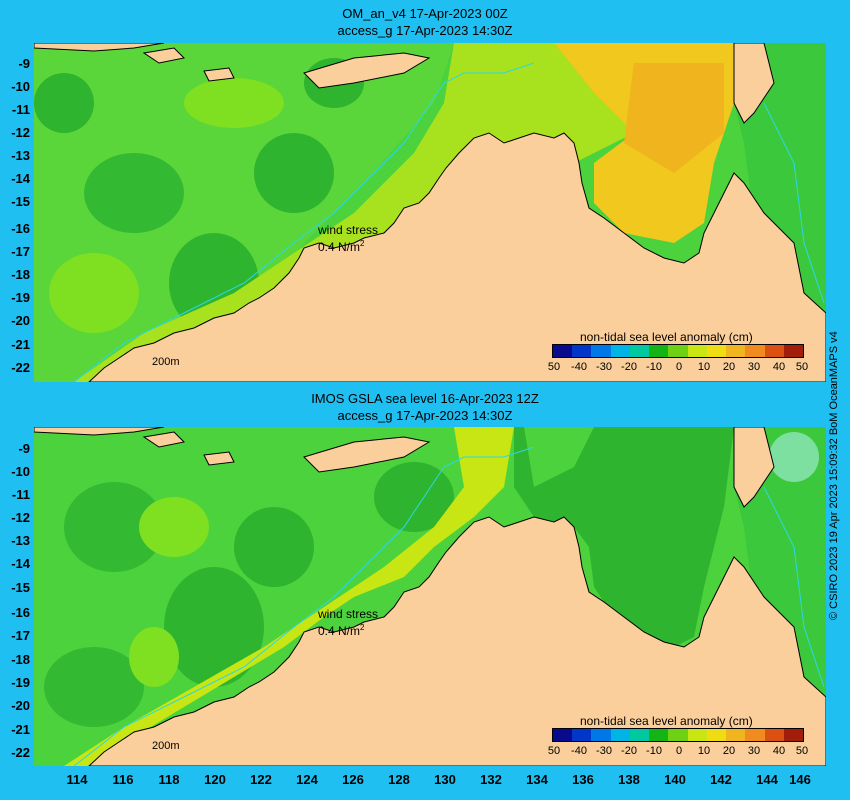  What do you see at coordinates (604, 367) in the screenshot?
I see `panel1-cb-tick: -30` at bounding box center [604, 367].